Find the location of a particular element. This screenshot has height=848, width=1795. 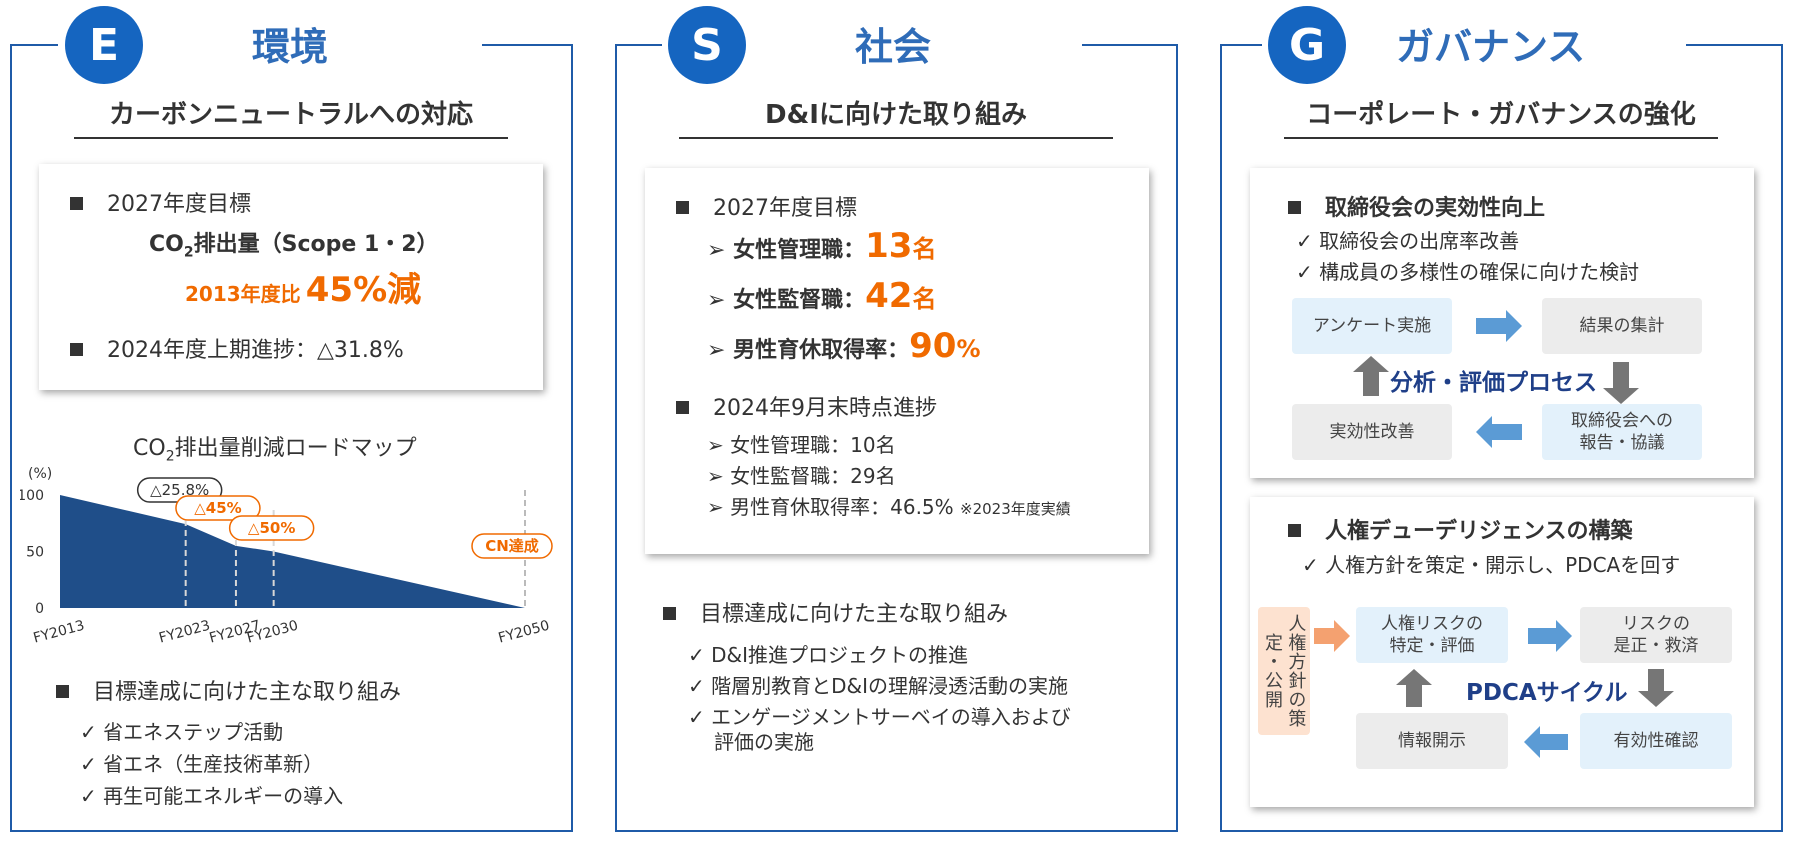

annotation-label: △45% is located at coordinates (217, 508).